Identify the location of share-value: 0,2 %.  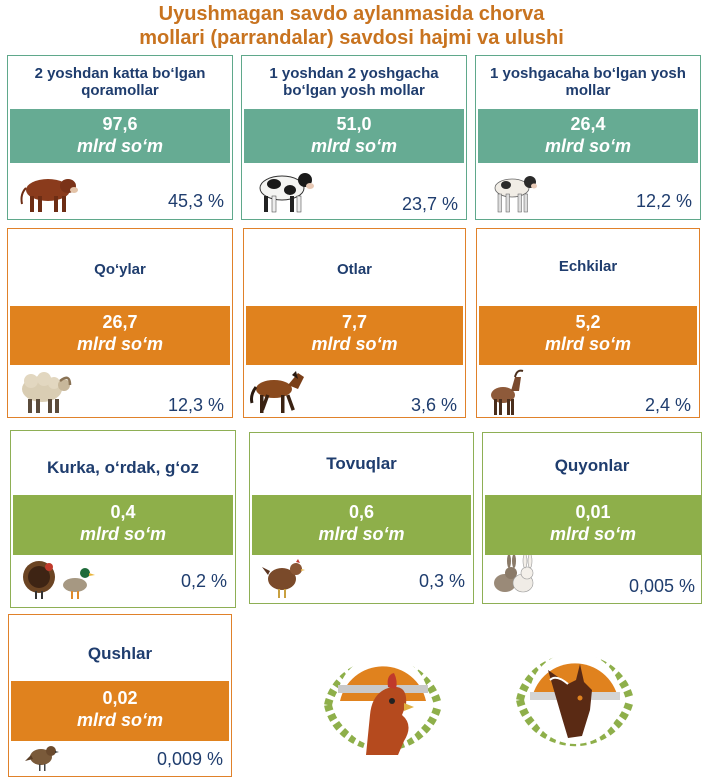
(203, 581).